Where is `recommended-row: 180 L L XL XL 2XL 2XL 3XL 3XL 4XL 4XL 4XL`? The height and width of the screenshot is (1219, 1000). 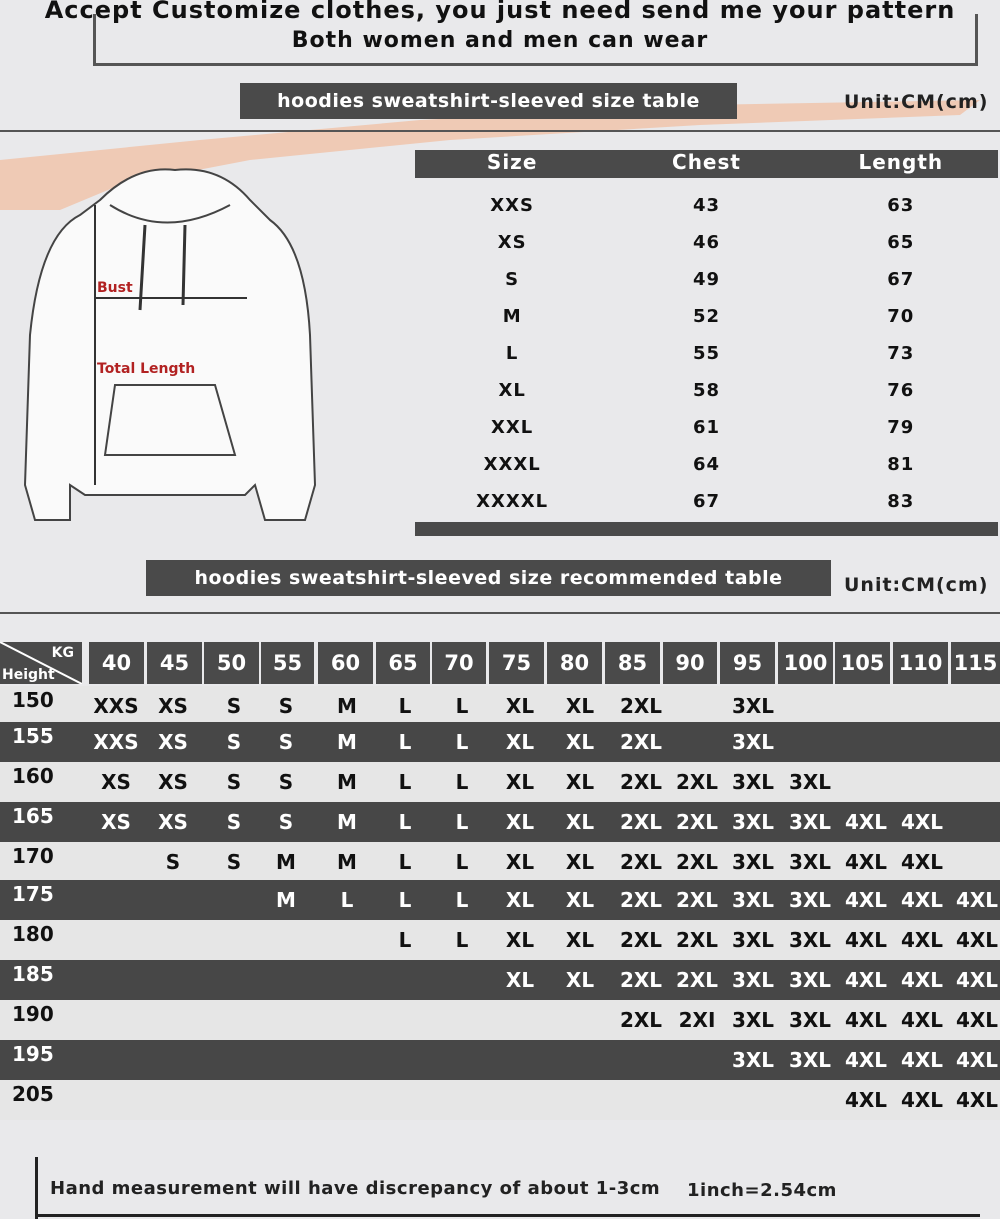 recommended-row: 180 L L XL XL 2XL 2XL 3XL 3XL 4XL 4XL 4XL is located at coordinates (500, 940).